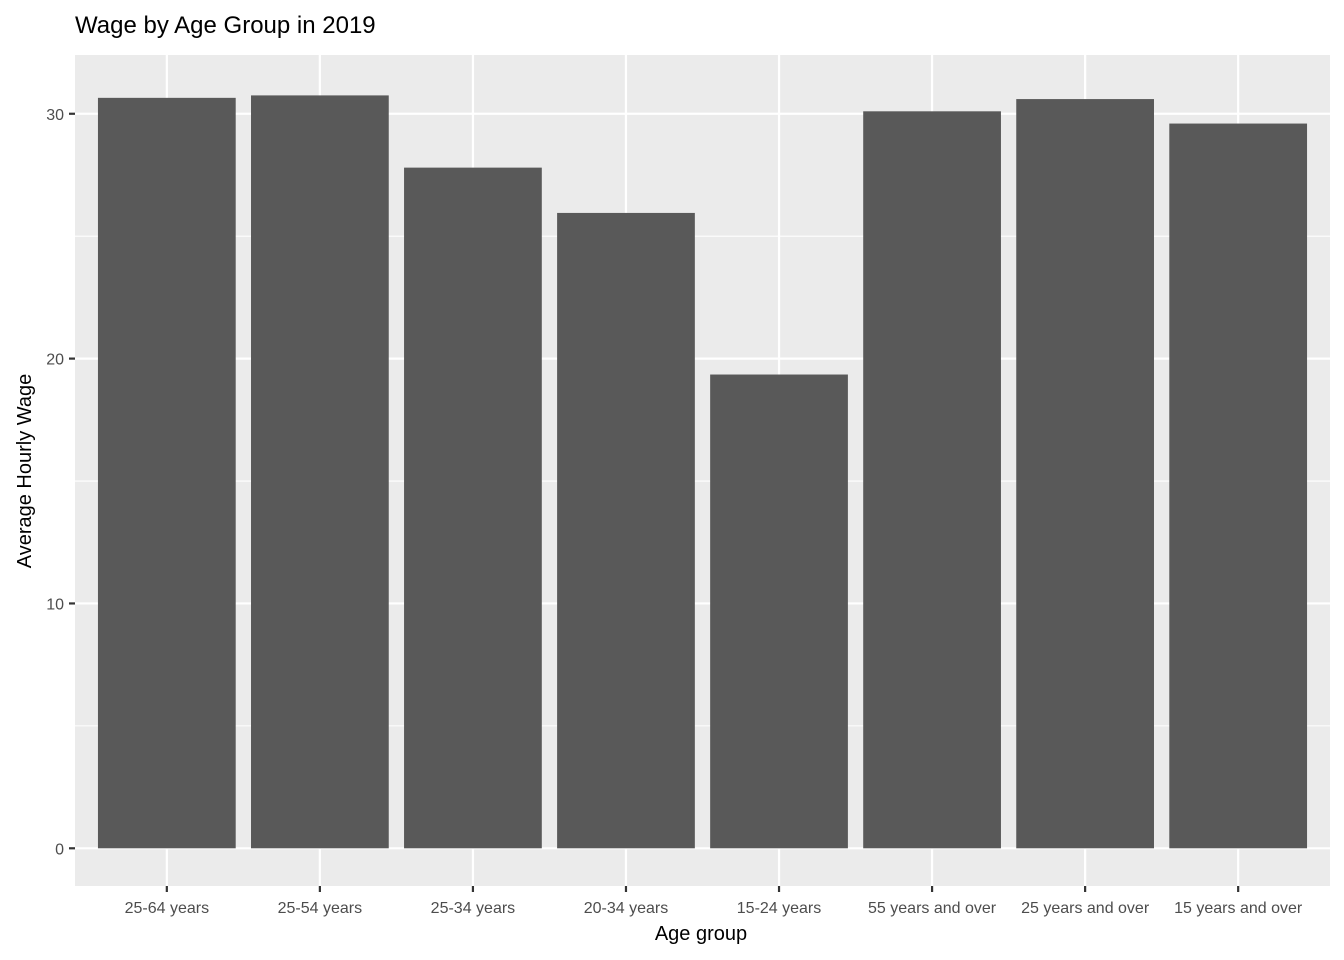 The width and height of the screenshot is (1344, 960). What do you see at coordinates (55, 604) in the screenshot?
I see `y-tick-label: 10` at bounding box center [55, 604].